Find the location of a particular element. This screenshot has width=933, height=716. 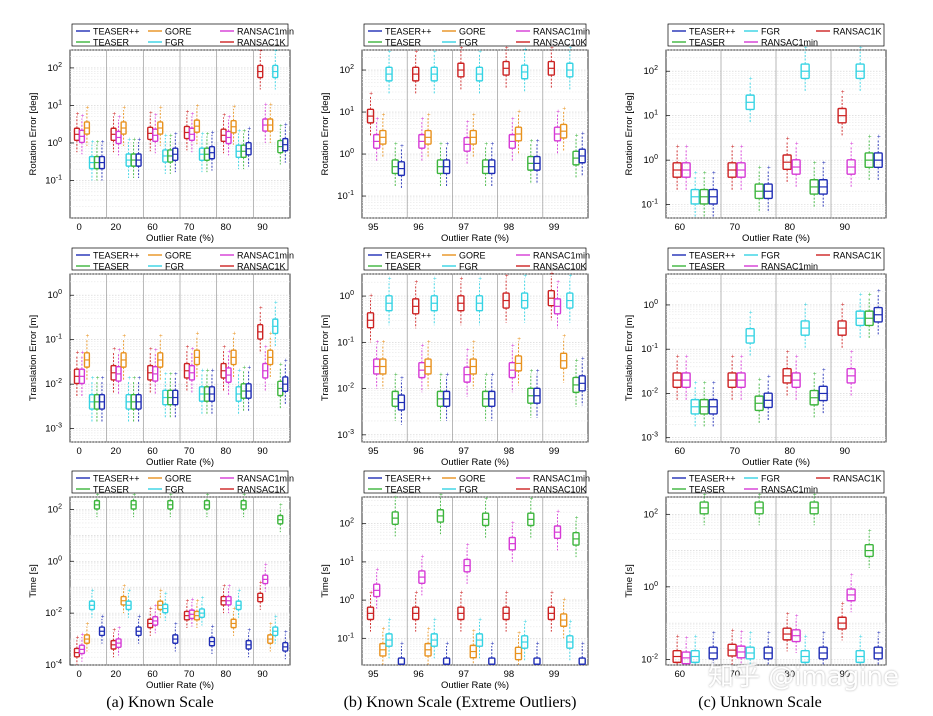

b-trans-legend is located at coordinates (475, 259).